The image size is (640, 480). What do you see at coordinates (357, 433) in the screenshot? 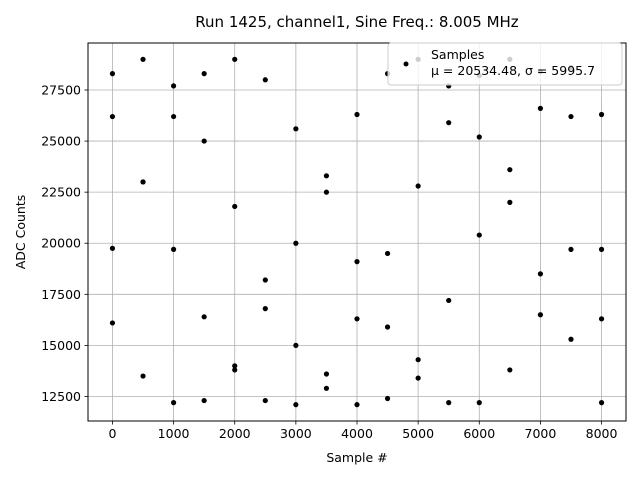
I see `x-tick-label: 4000` at bounding box center [357, 433].